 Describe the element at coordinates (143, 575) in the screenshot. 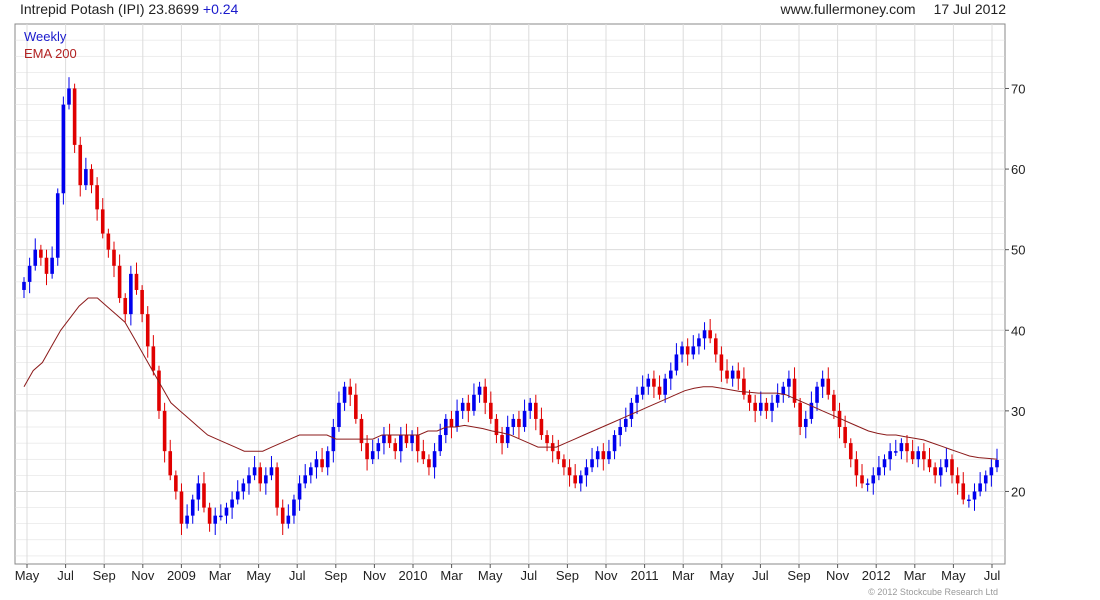

I see `x-tick-label: Nov` at that location.